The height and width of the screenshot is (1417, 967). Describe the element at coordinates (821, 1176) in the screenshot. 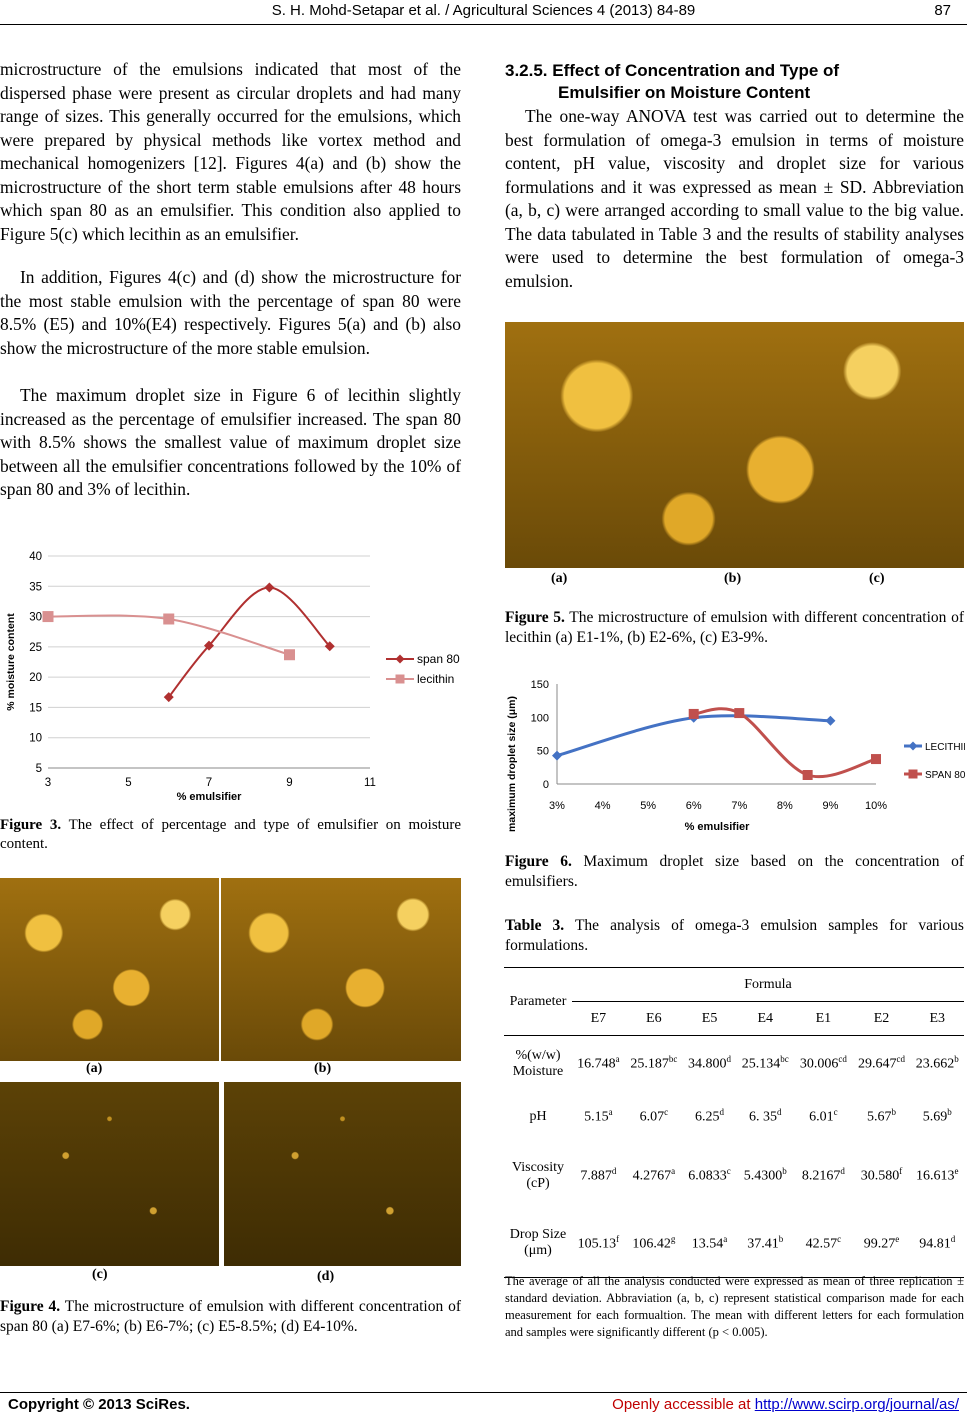

I see `table-cell-value: 8.2167` at that location.